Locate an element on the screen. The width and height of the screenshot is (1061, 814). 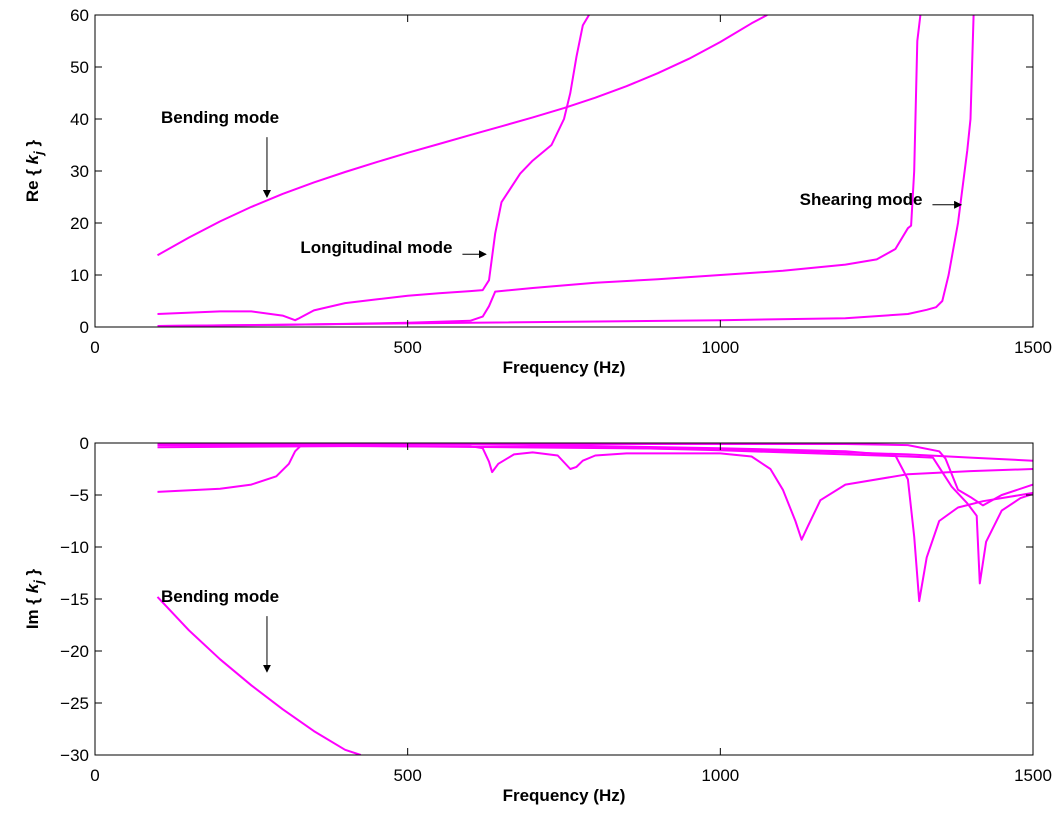
y-tick-label: 10 is located at coordinates (79, 275).